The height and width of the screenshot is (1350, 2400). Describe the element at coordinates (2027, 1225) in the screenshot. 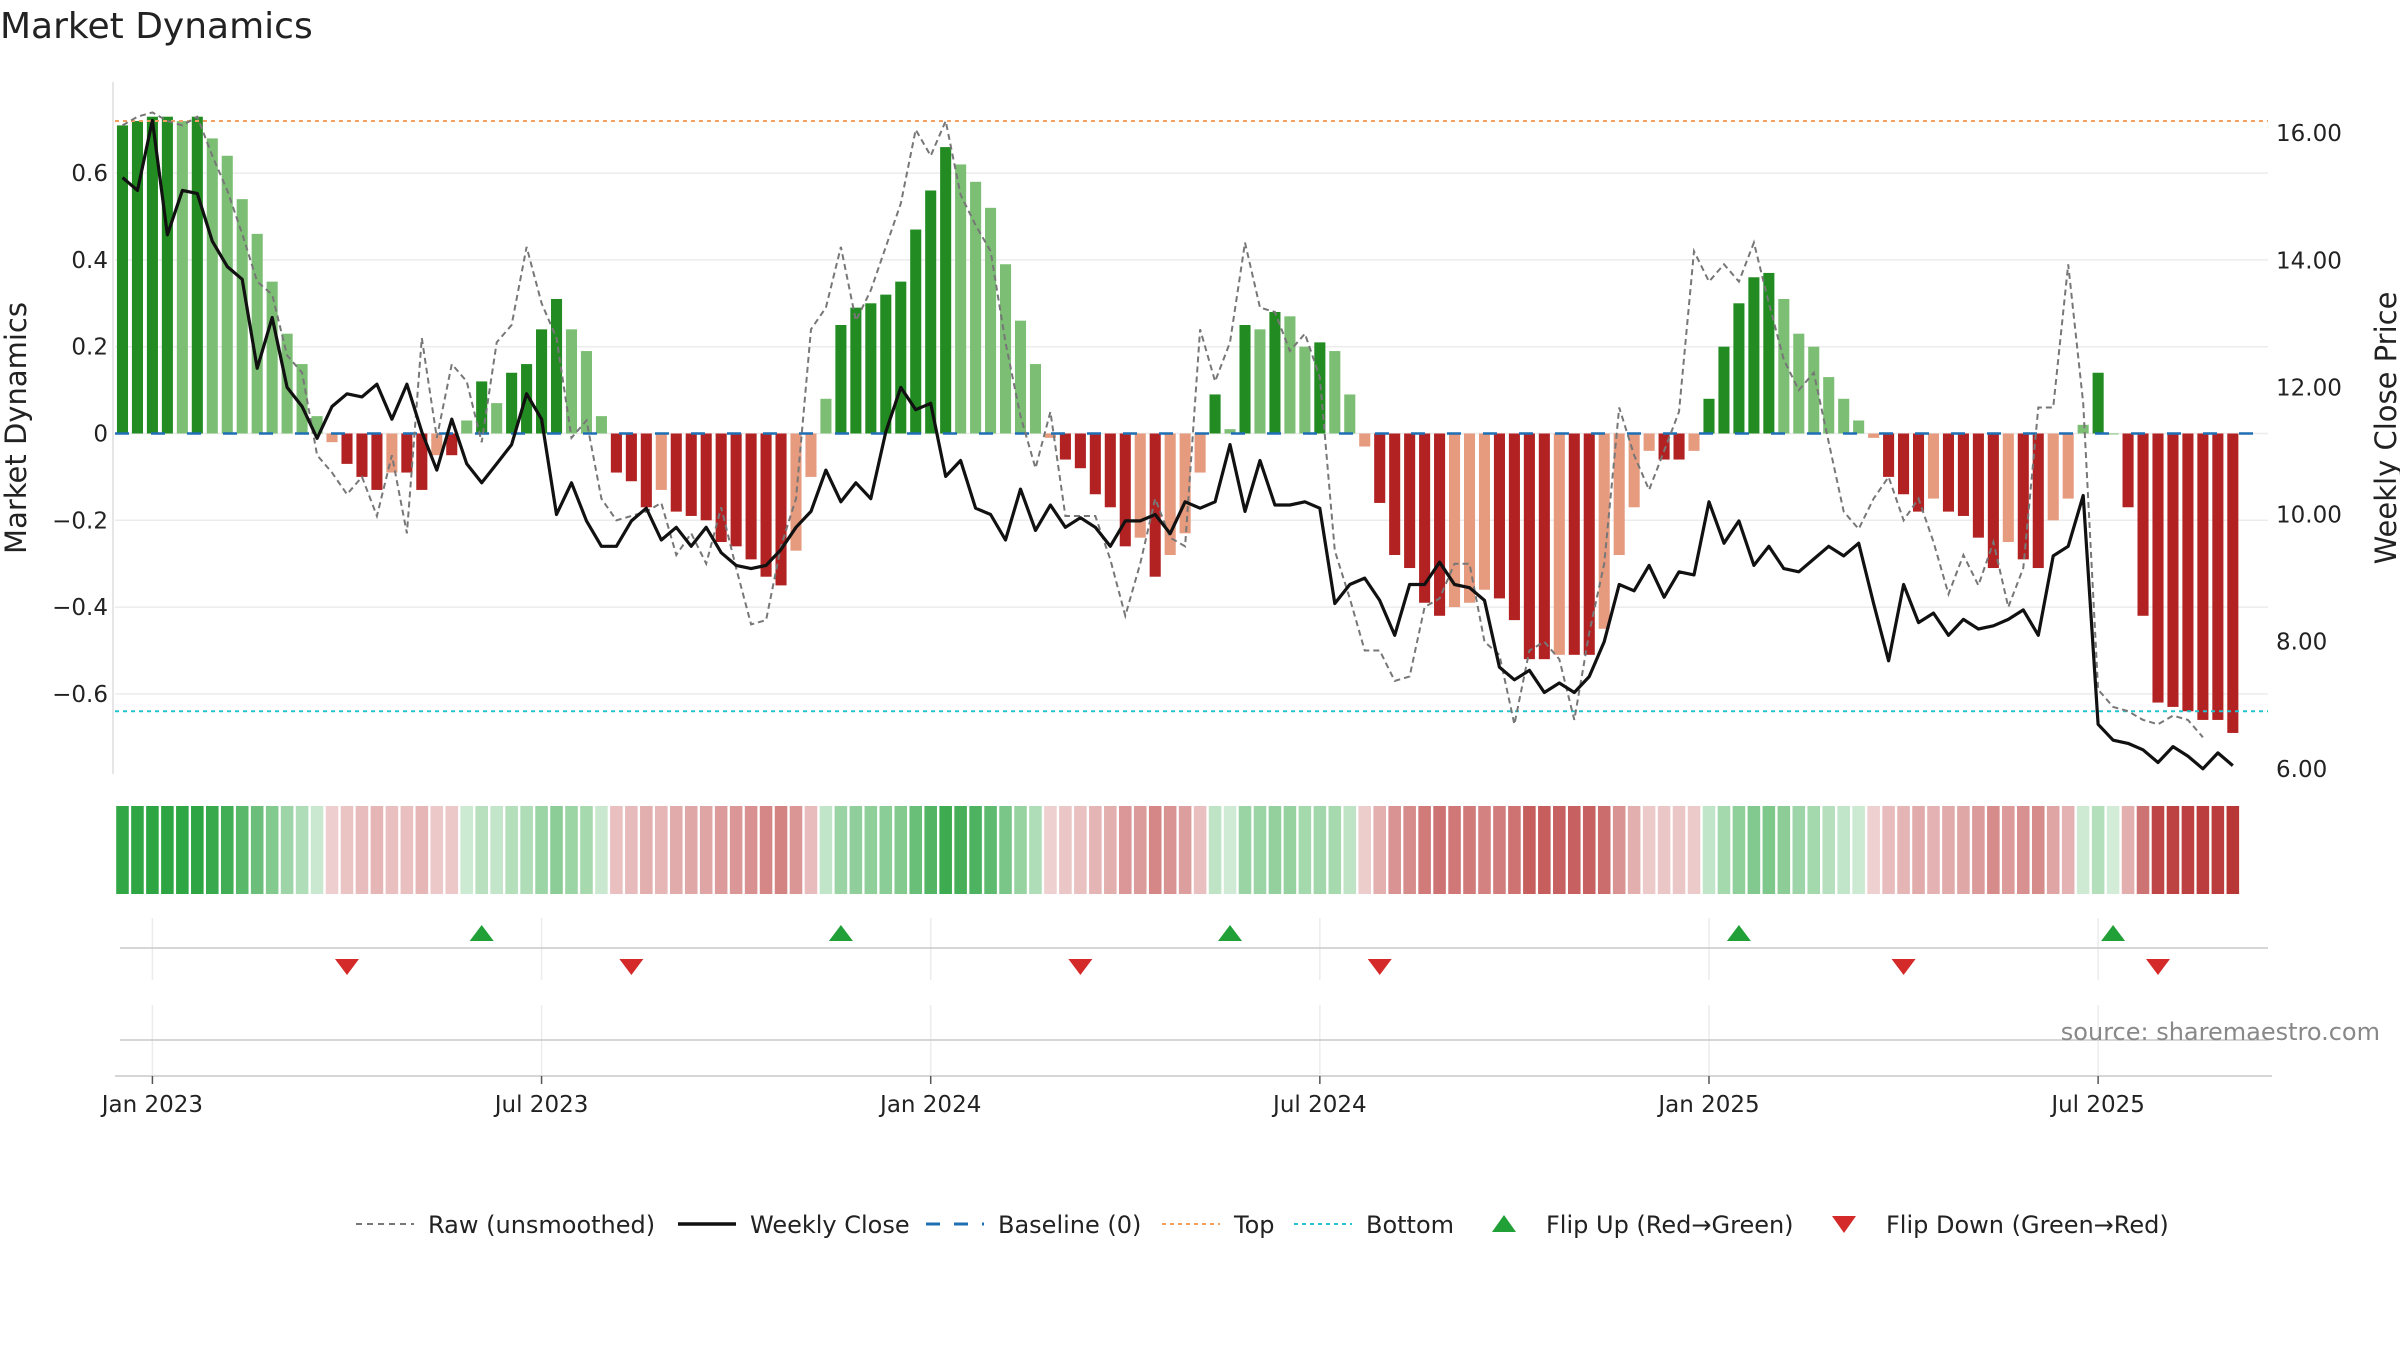

I see `legend-label-flip_down: Flip Down (Green→Red)` at that location.